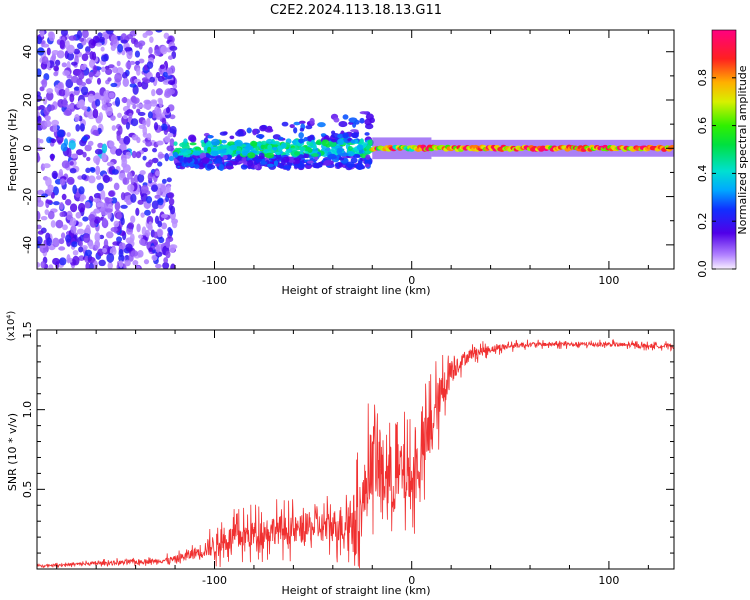 This screenshot has height=600, width=750. I want to click on spectrogram-y-tick-label: 20, so click(27, 100).